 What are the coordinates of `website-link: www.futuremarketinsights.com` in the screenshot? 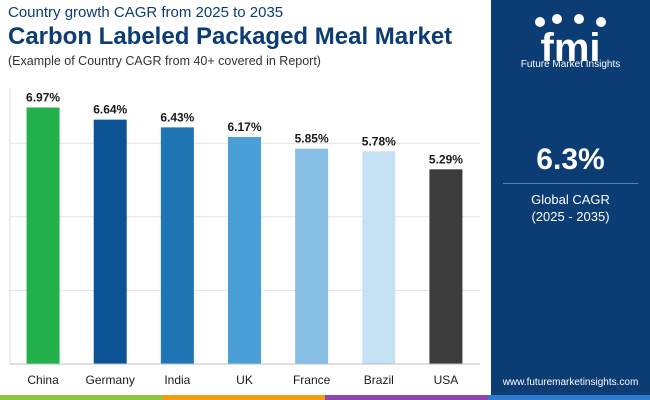 It's located at (570, 382).